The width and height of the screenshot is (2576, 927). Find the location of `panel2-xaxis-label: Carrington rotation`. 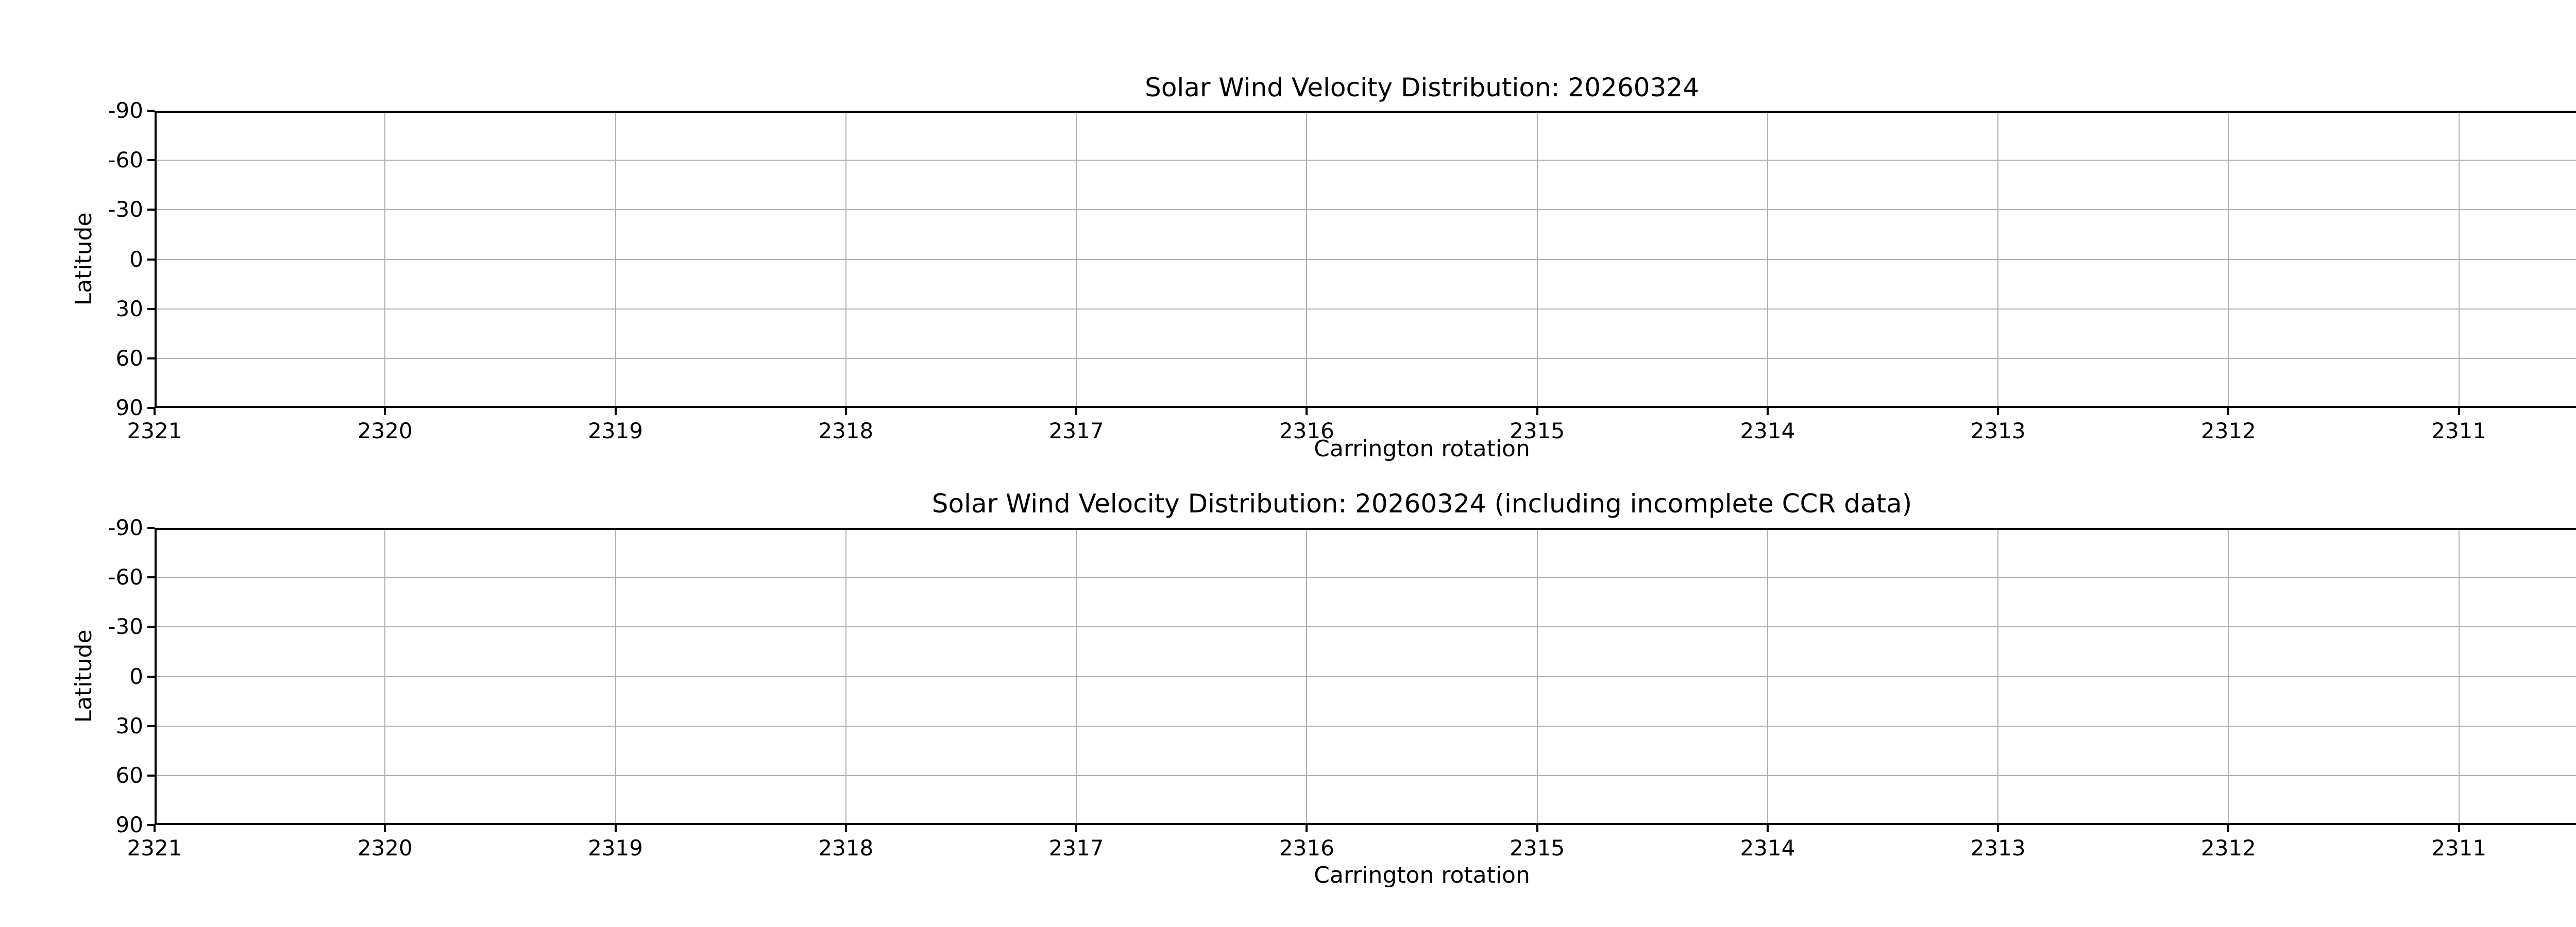

panel2-xaxis-label: Carrington rotation is located at coordinates (1422, 875).